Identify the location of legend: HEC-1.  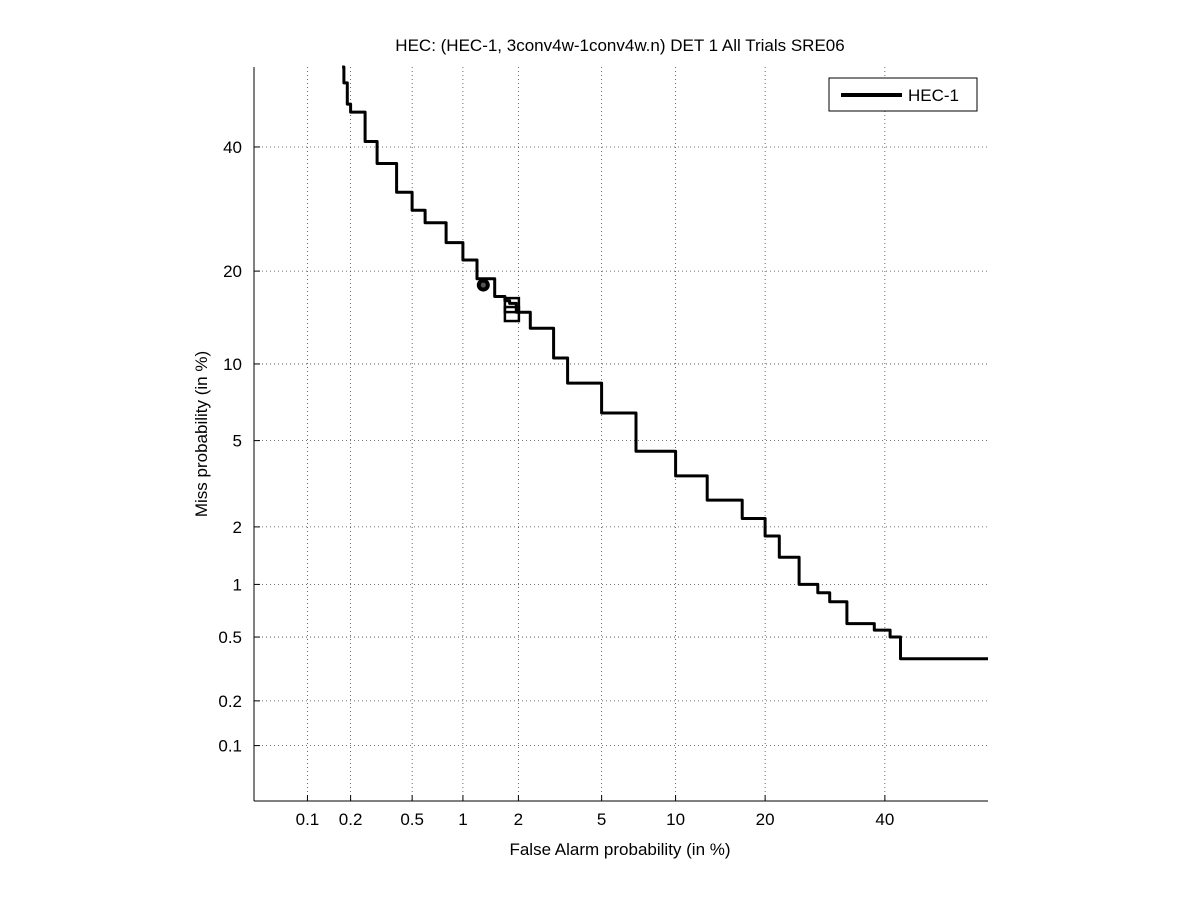
(903, 94).